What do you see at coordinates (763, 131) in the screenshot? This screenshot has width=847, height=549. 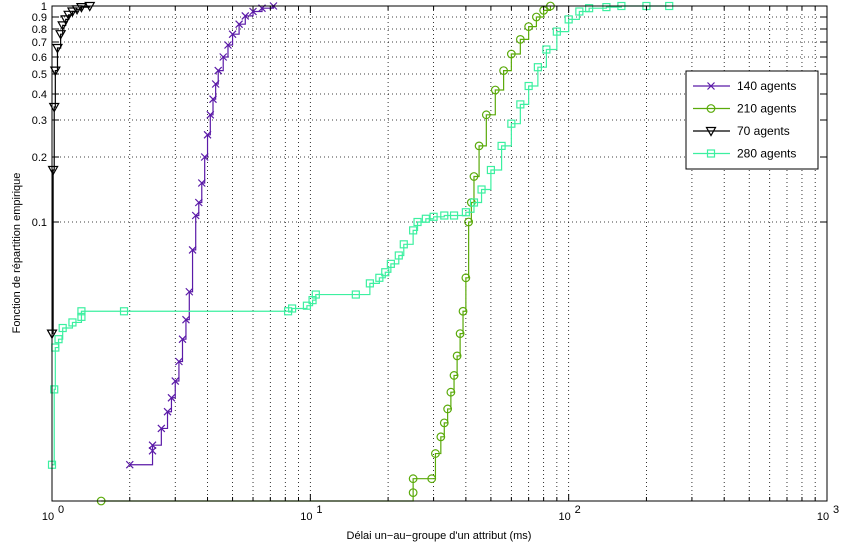 I see `legend-label: 70 agents` at bounding box center [763, 131].